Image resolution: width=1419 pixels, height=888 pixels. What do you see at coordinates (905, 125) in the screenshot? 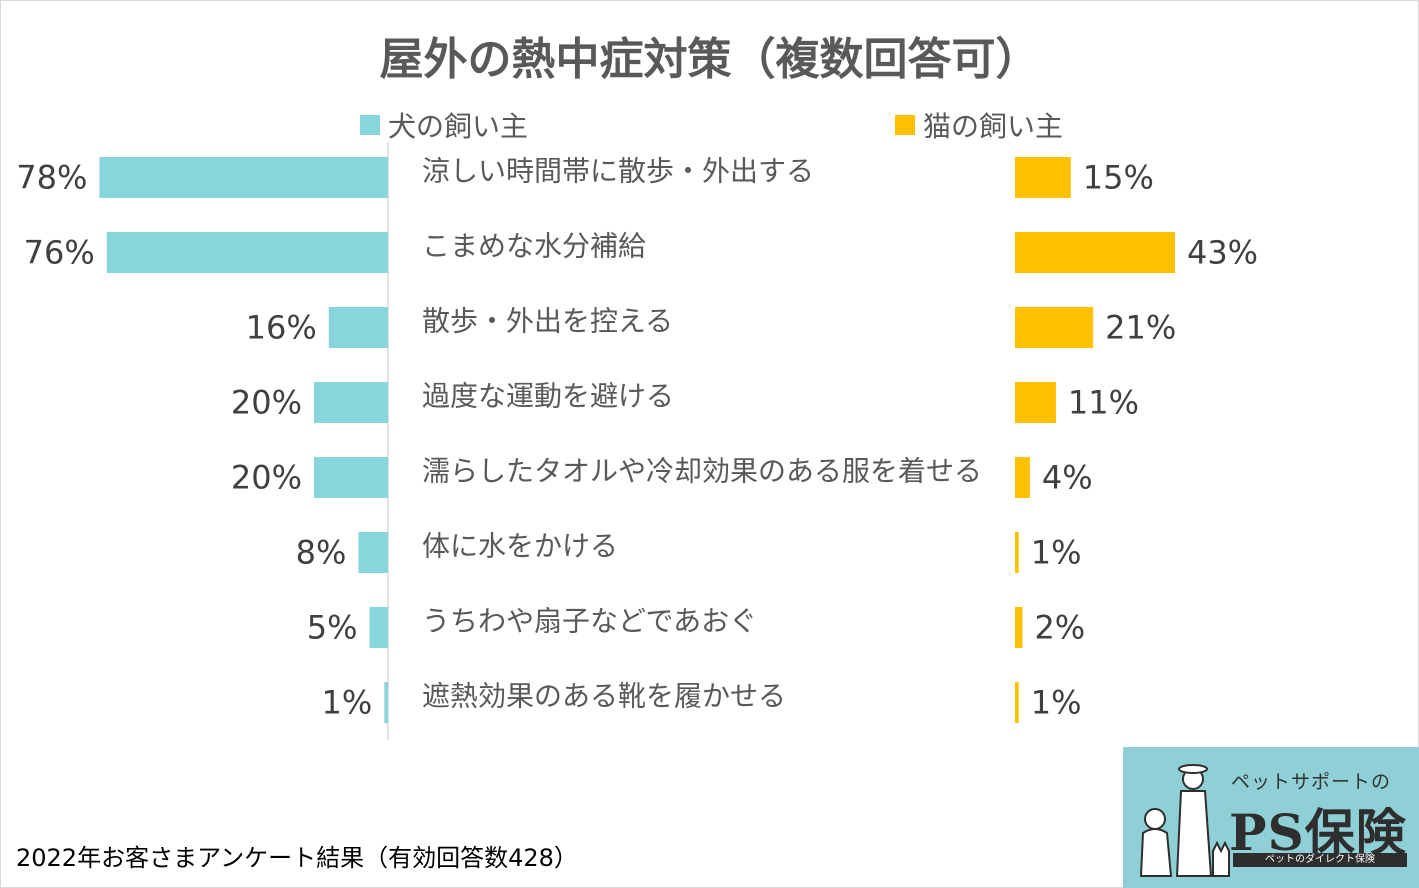
I see `legend-swatch-cat` at bounding box center [905, 125].